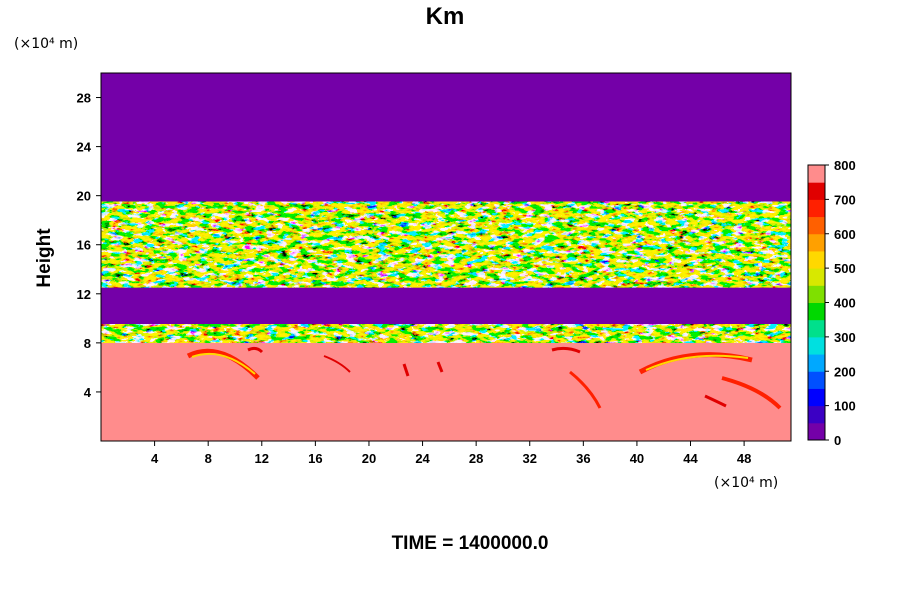 This screenshot has height=600, width=900. Describe the element at coordinates (84, 245) in the screenshot. I see `y-tick-label: 16` at that location.